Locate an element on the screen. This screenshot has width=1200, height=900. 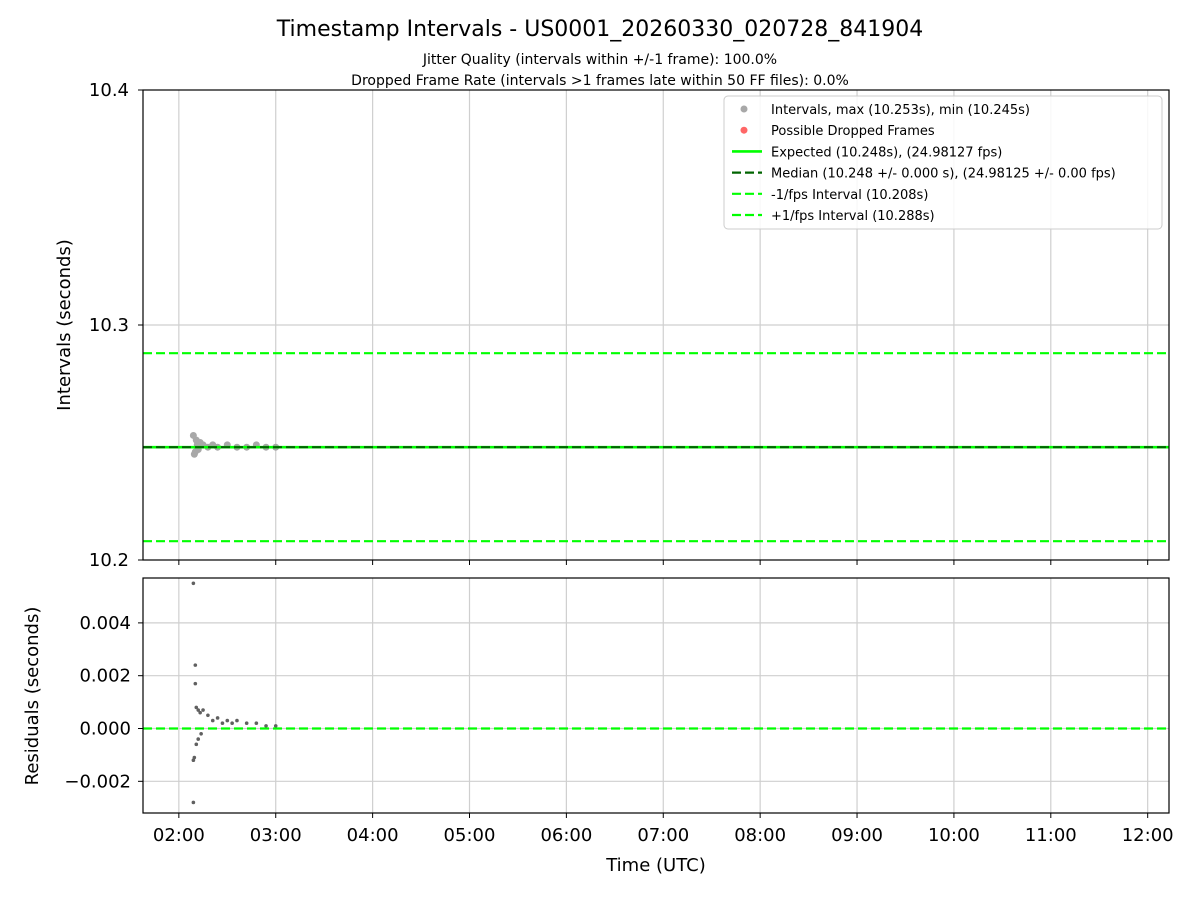
intervals-y-ticks: 10.2 10.3 10.4 is located at coordinates (116, 325).